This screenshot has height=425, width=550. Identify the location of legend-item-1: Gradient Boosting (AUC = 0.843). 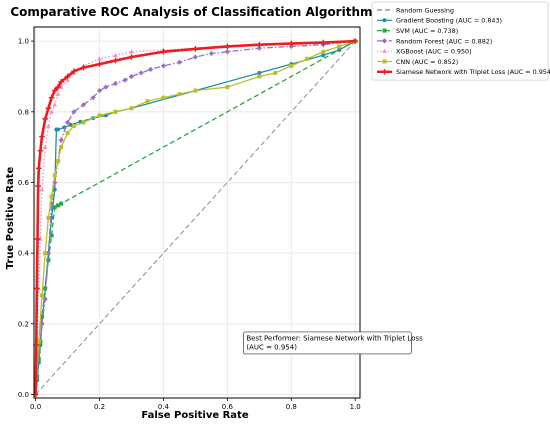
(439, 21).